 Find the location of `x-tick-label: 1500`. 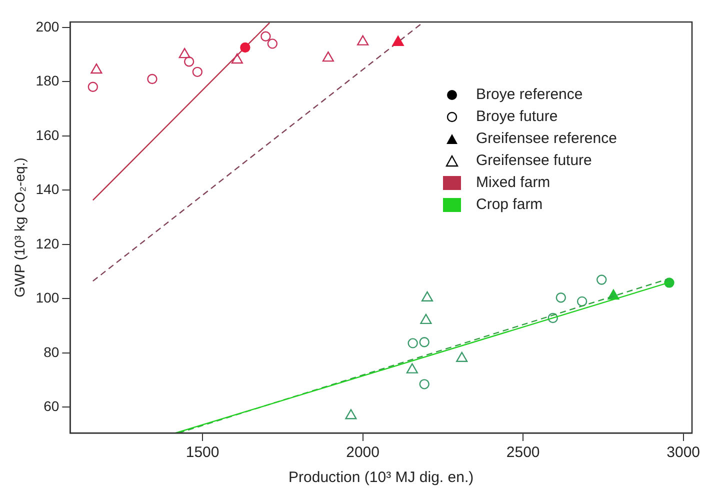

x-tick-label: 1500 is located at coordinates (203, 453).